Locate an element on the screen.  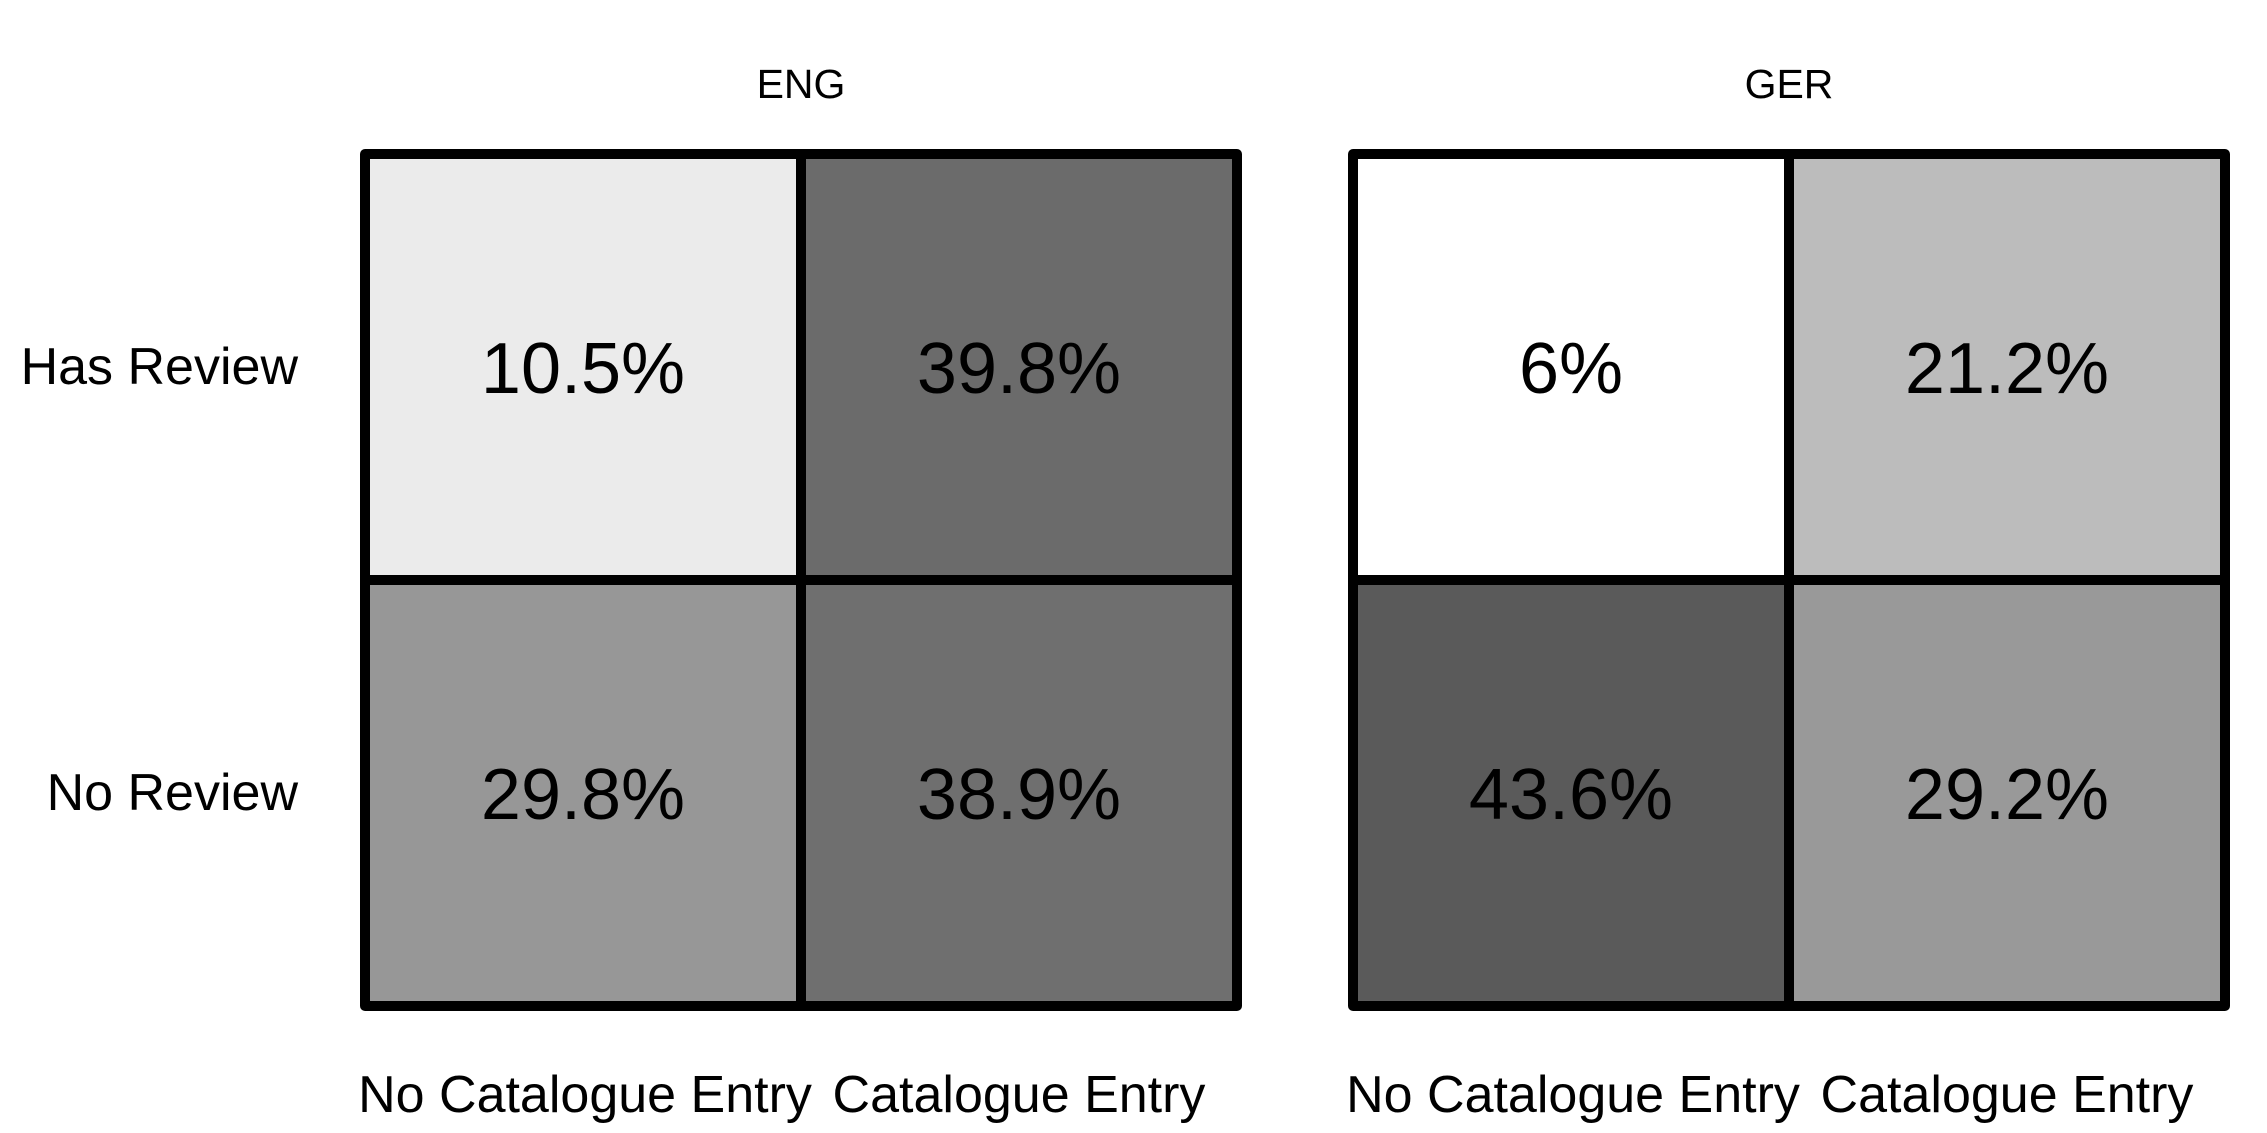
cell-value-label: 6% is located at coordinates (1571, 369).